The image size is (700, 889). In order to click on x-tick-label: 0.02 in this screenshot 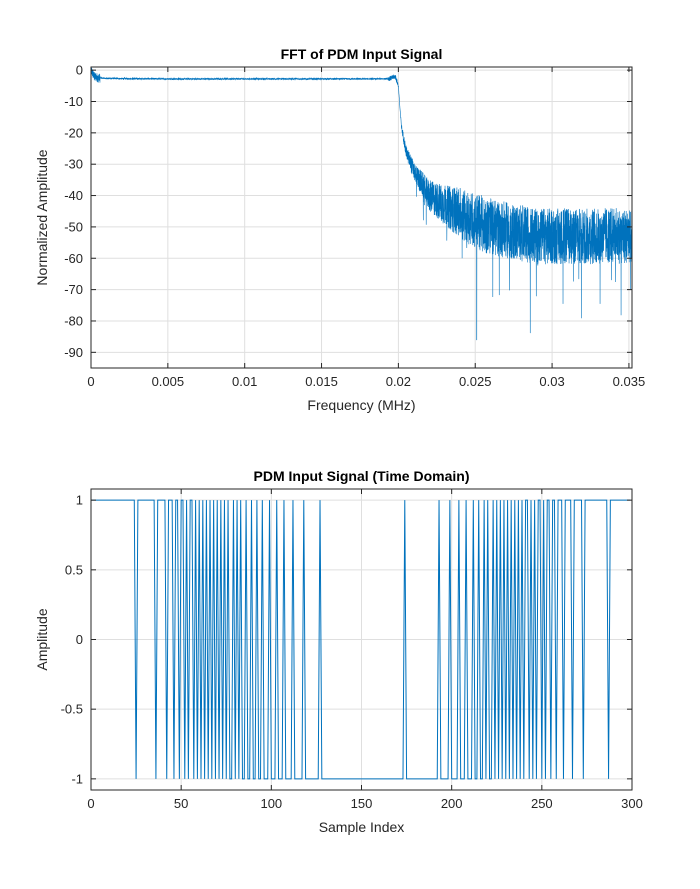, I will do `click(398, 381)`.